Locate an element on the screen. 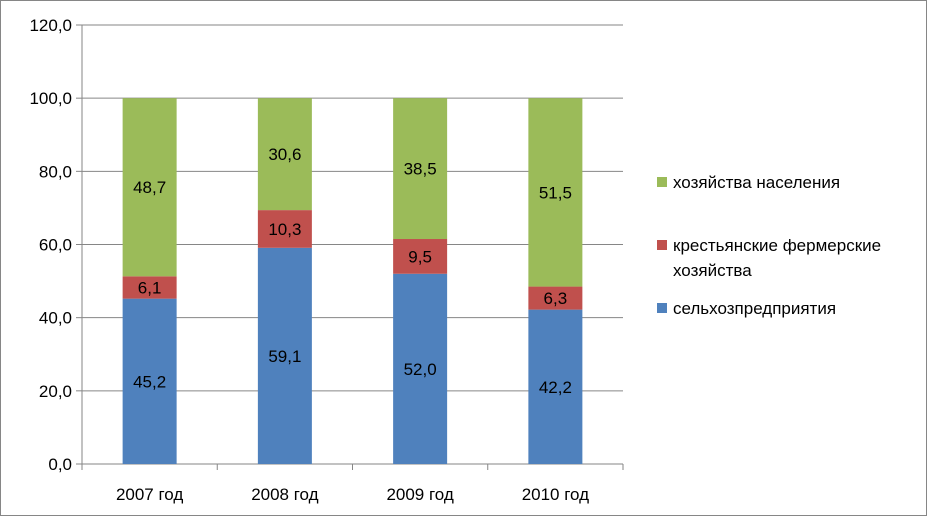 This screenshot has width=927, height=517. x-category-label: 2008 год is located at coordinates (284, 494).